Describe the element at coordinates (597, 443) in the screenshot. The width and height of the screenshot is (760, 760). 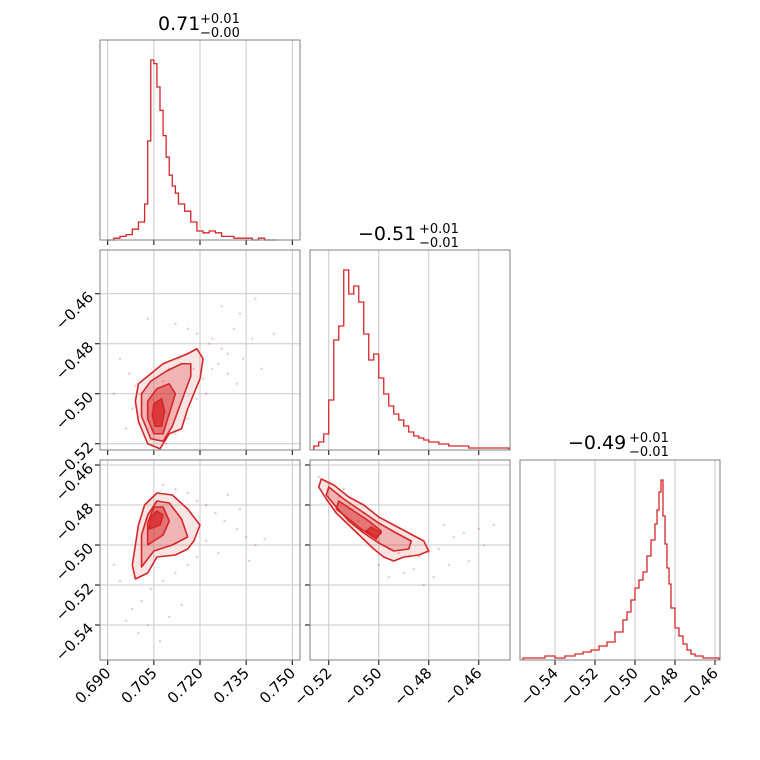
I see `title-param-3: −0.49` at that location.